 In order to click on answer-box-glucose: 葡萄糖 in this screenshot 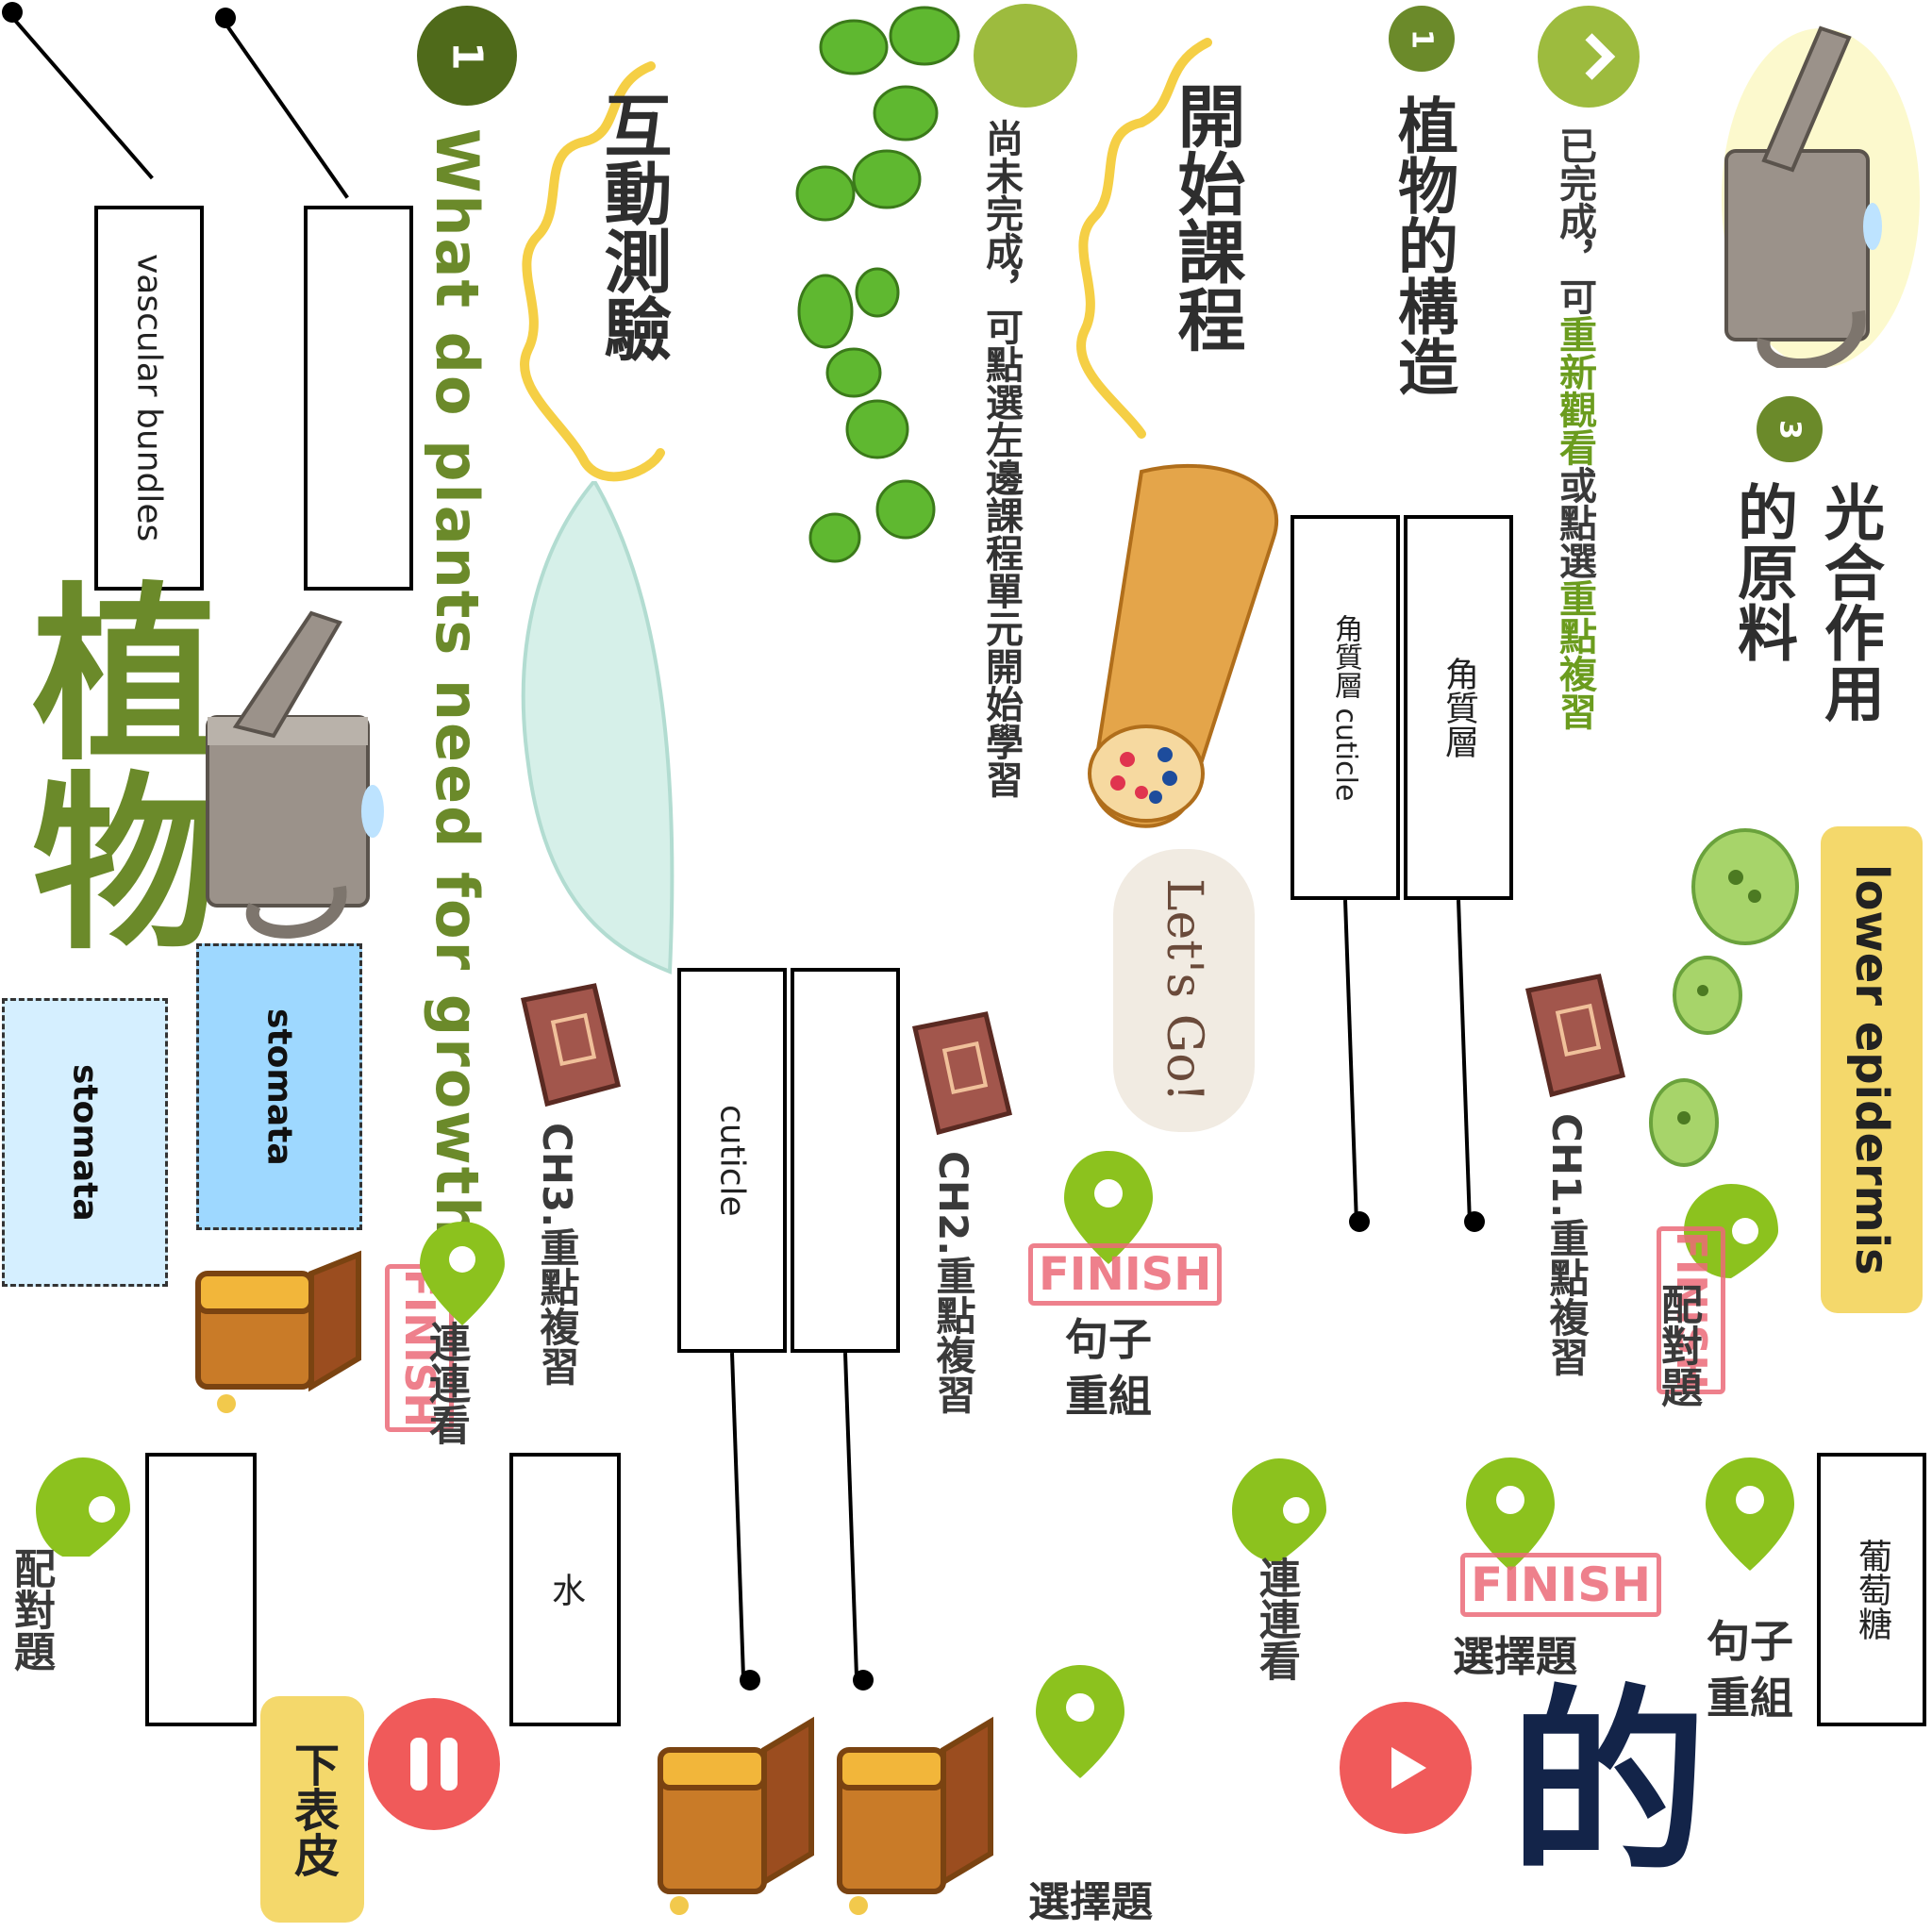, I will do `click(1871, 1589)`.